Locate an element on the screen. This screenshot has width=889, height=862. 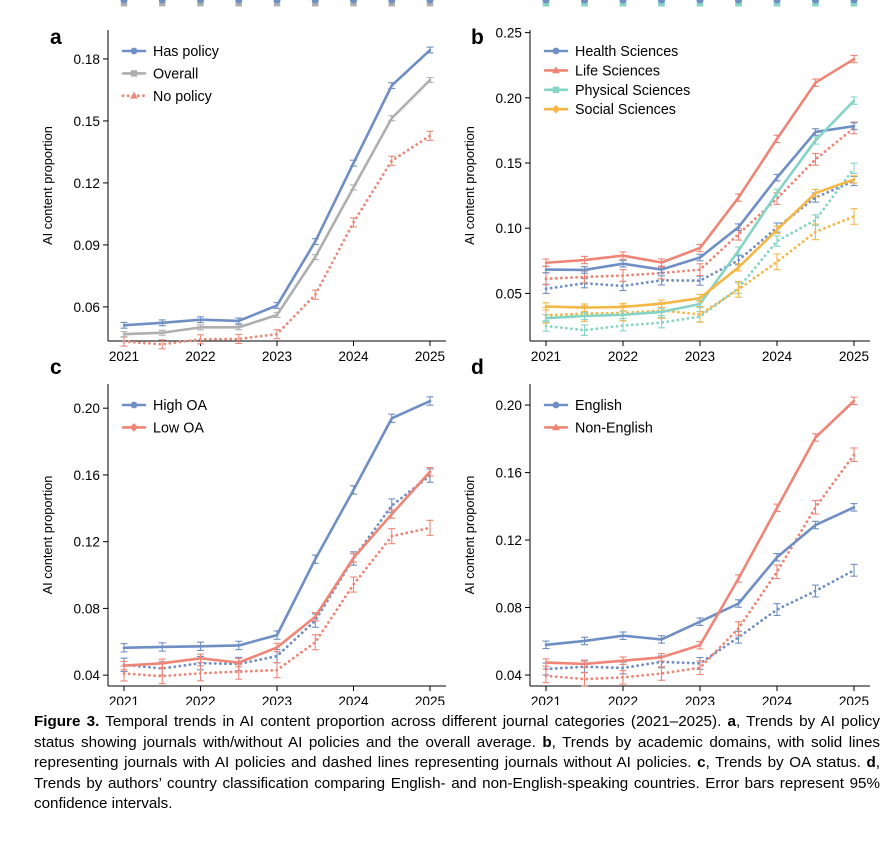
y-tick-label: 0.06 is located at coordinates (87, 307).